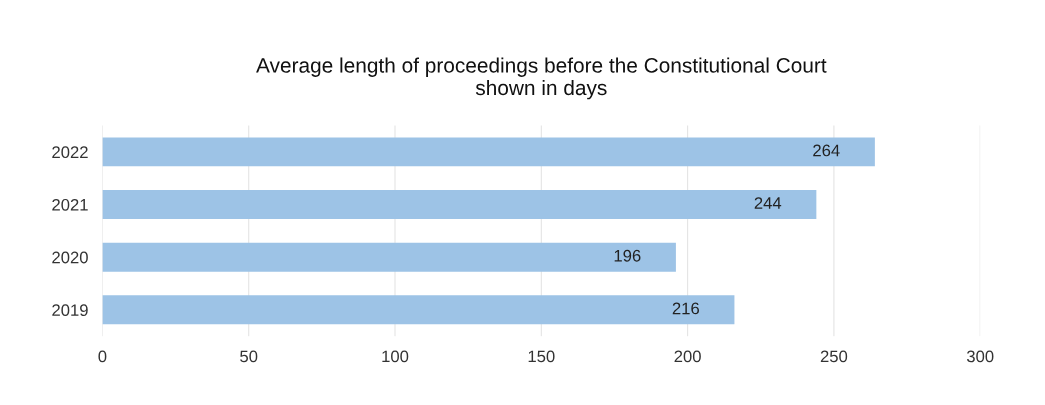 This screenshot has width=1045, height=405. Describe the element at coordinates (249, 356) in the screenshot. I see `x-tick-label: 50` at that location.